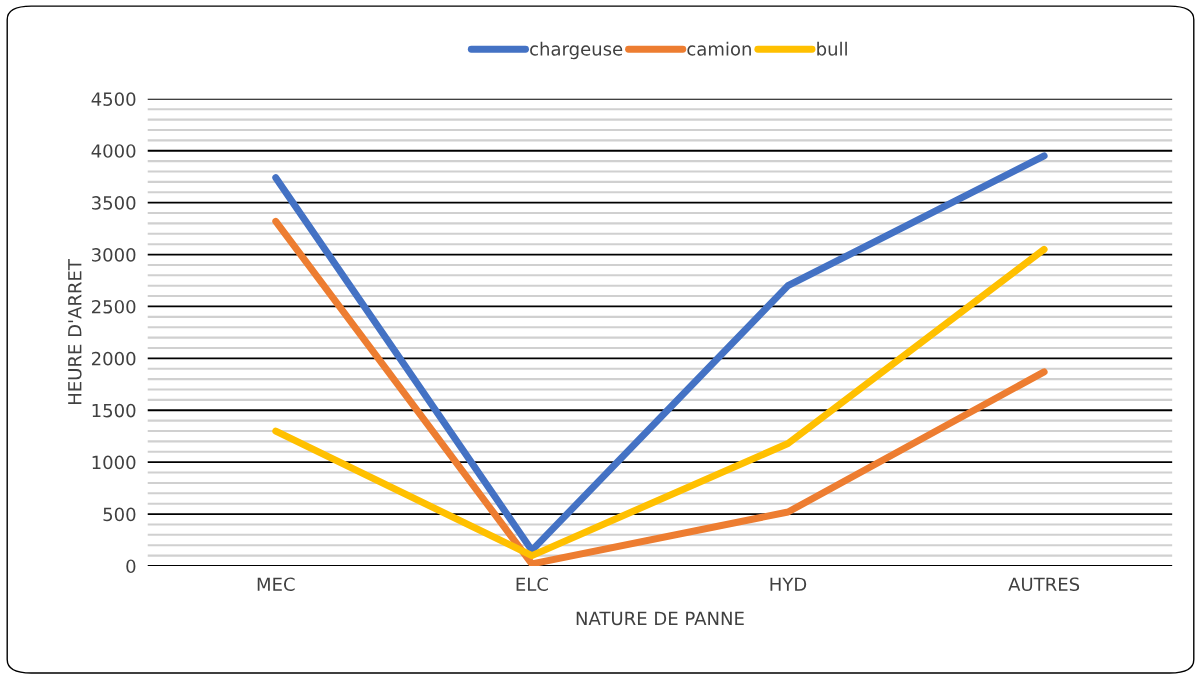 The height and width of the screenshot is (677, 1201). Describe the element at coordinates (114, 462) in the screenshot. I see `y-tick-label: 1000` at that location.